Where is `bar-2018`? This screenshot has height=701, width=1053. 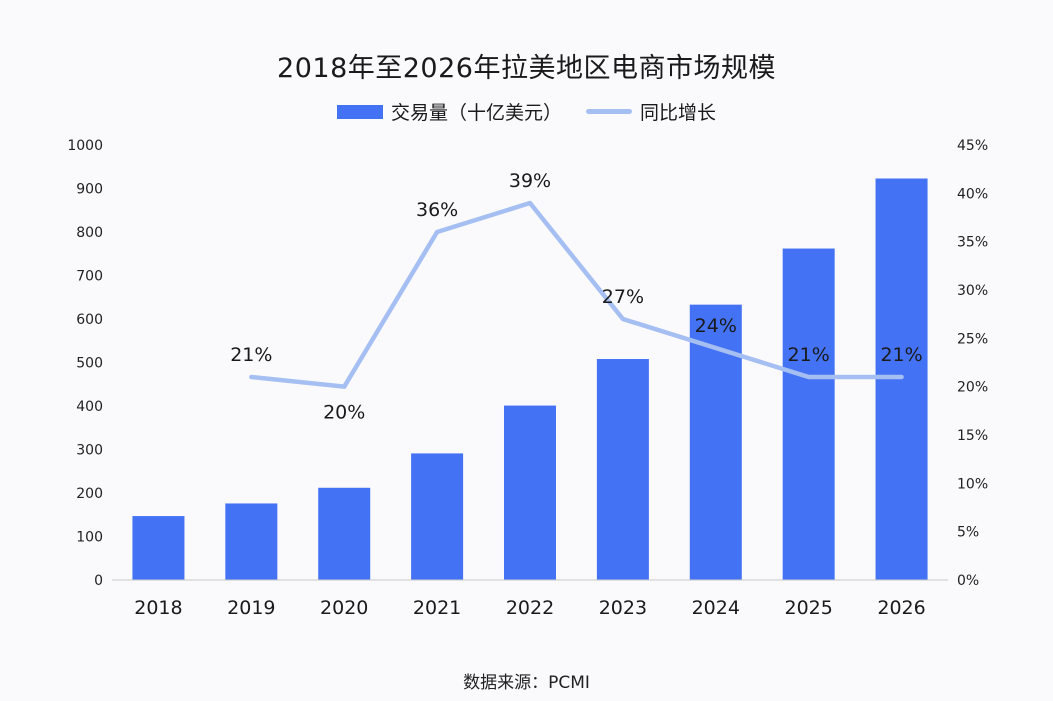 bar-2018 is located at coordinates (158, 548).